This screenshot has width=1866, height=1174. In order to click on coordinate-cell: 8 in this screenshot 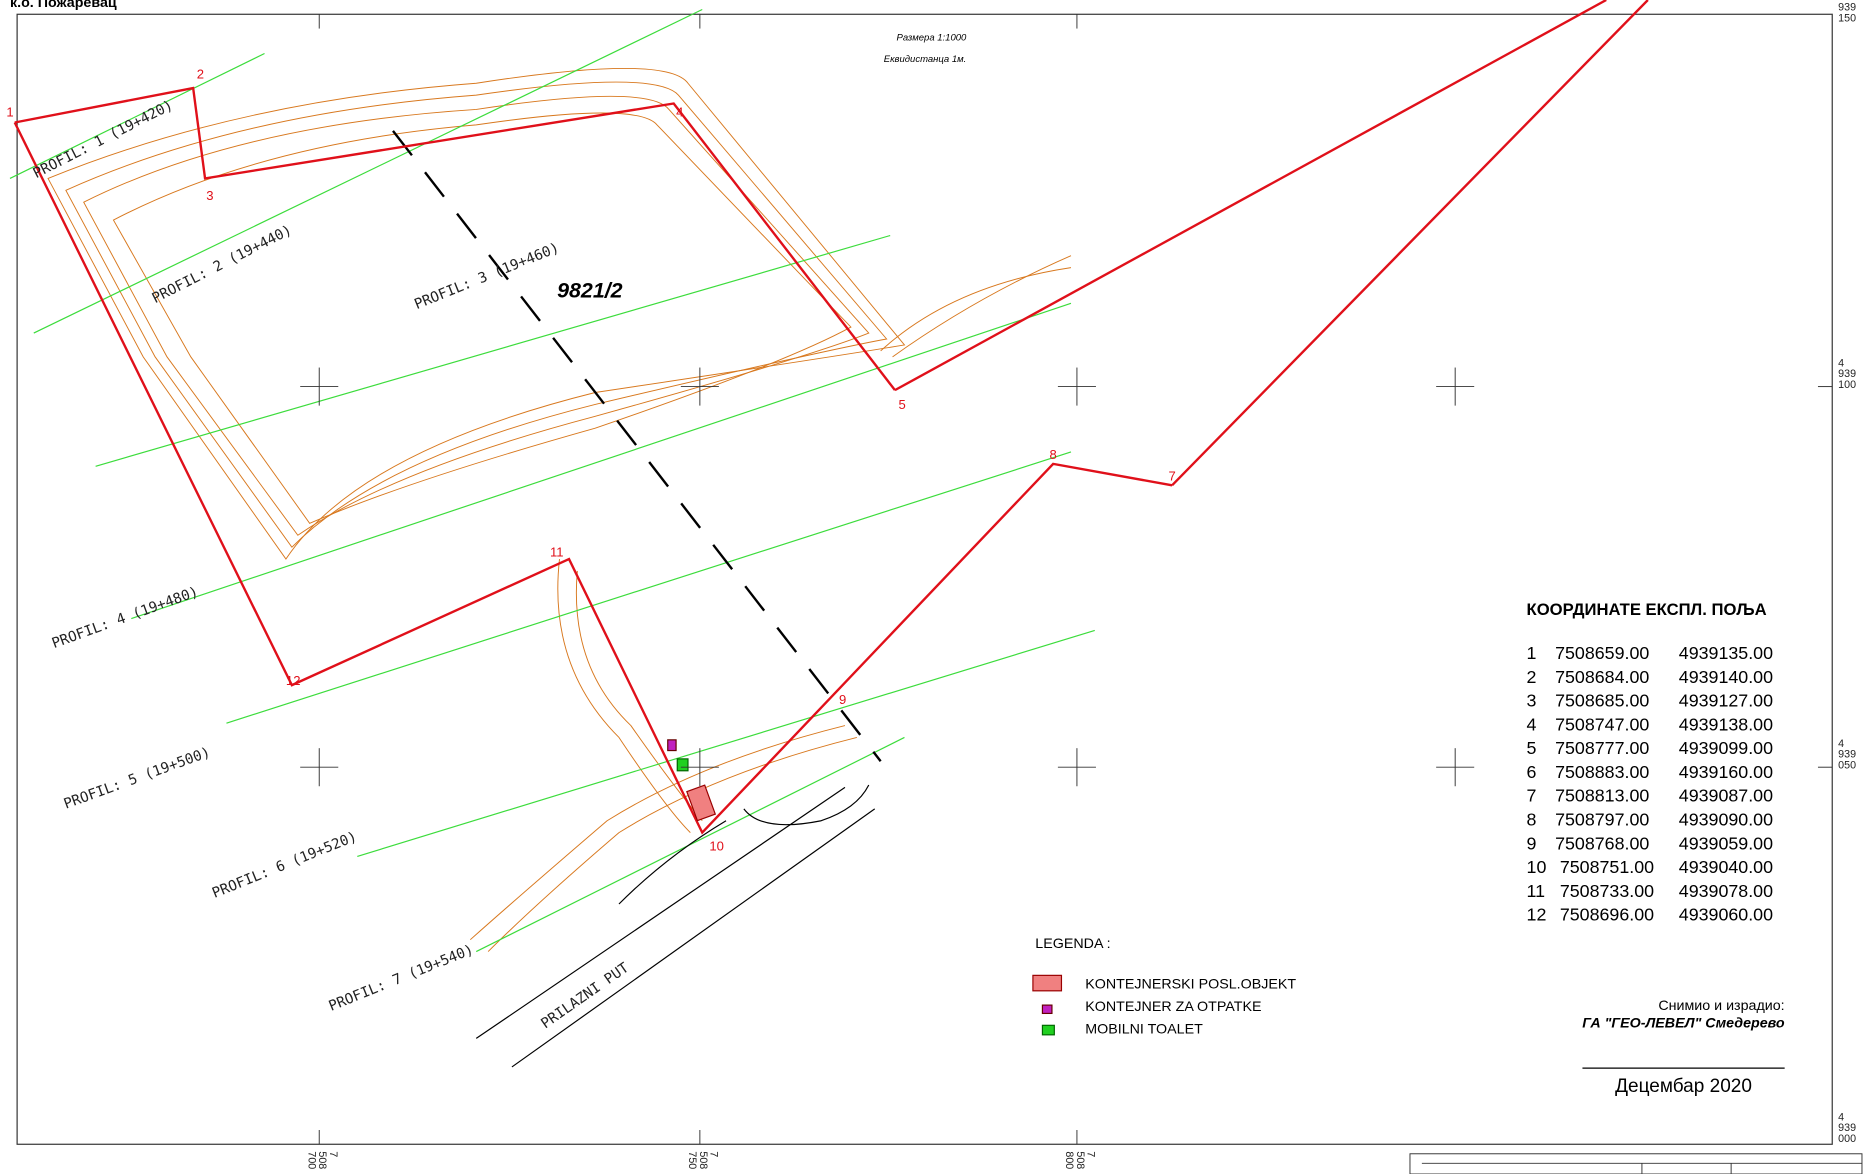, I will do `click(1532, 819)`.